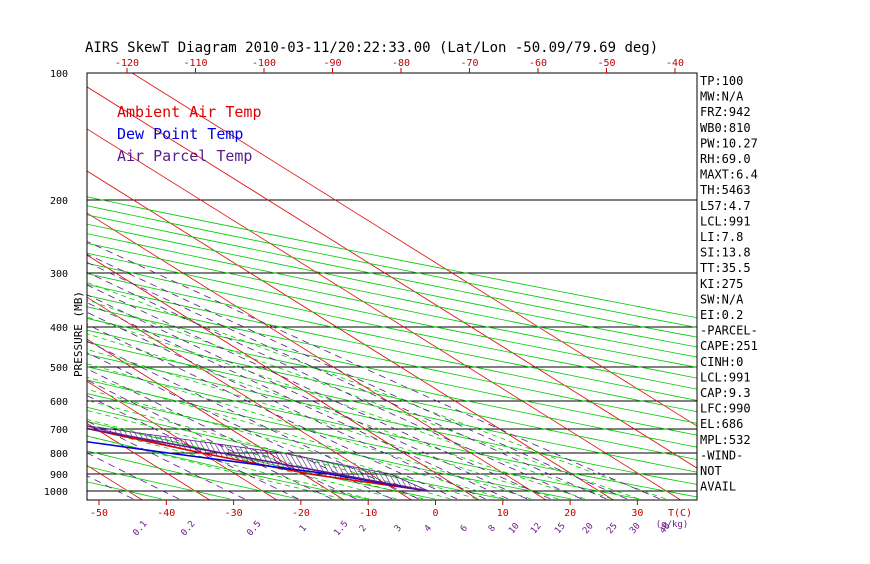  What do you see at coordinates (166, 513) in the screenshot?
I see `bottom-temp-tick-label: -40` at bounding box center [166, 513].